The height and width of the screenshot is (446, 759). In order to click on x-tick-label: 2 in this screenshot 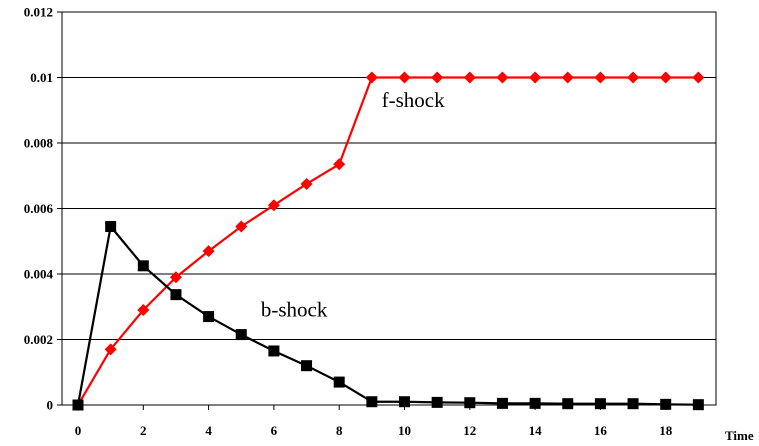, I will do `click(143, 430)`.